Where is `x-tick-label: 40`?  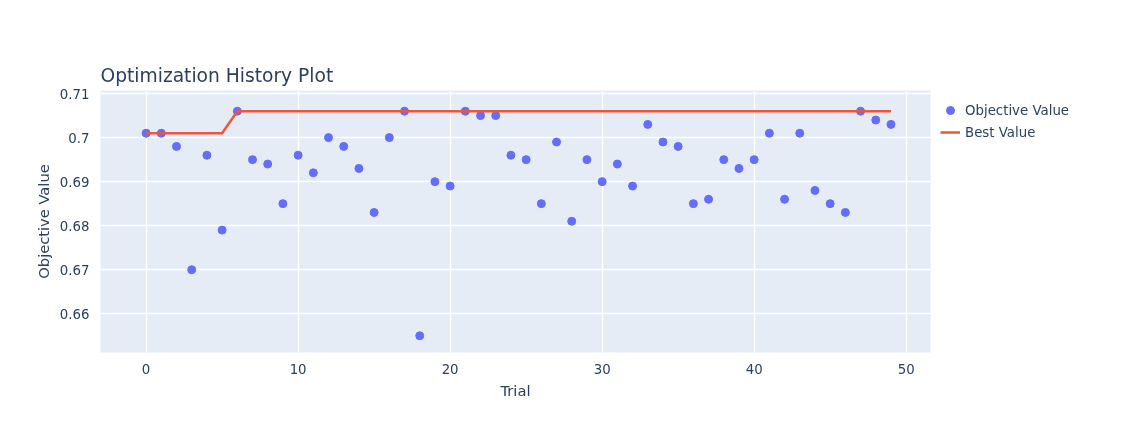 x-tick-label: 40 is located at coordinates (754, 369).